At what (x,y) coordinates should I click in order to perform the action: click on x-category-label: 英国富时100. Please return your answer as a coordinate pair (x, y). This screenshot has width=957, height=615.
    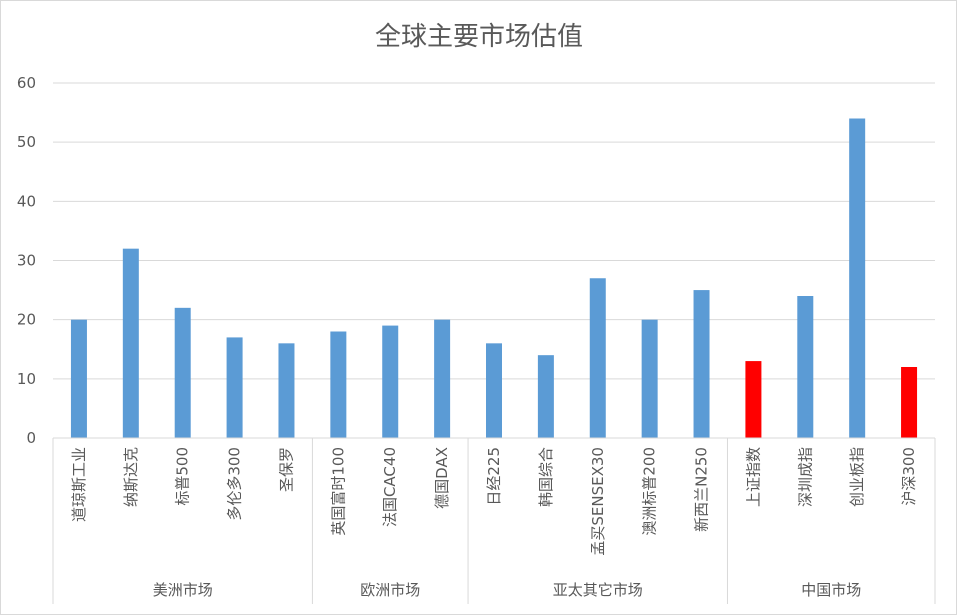
    Looking at the image, I should click on (338, 491).